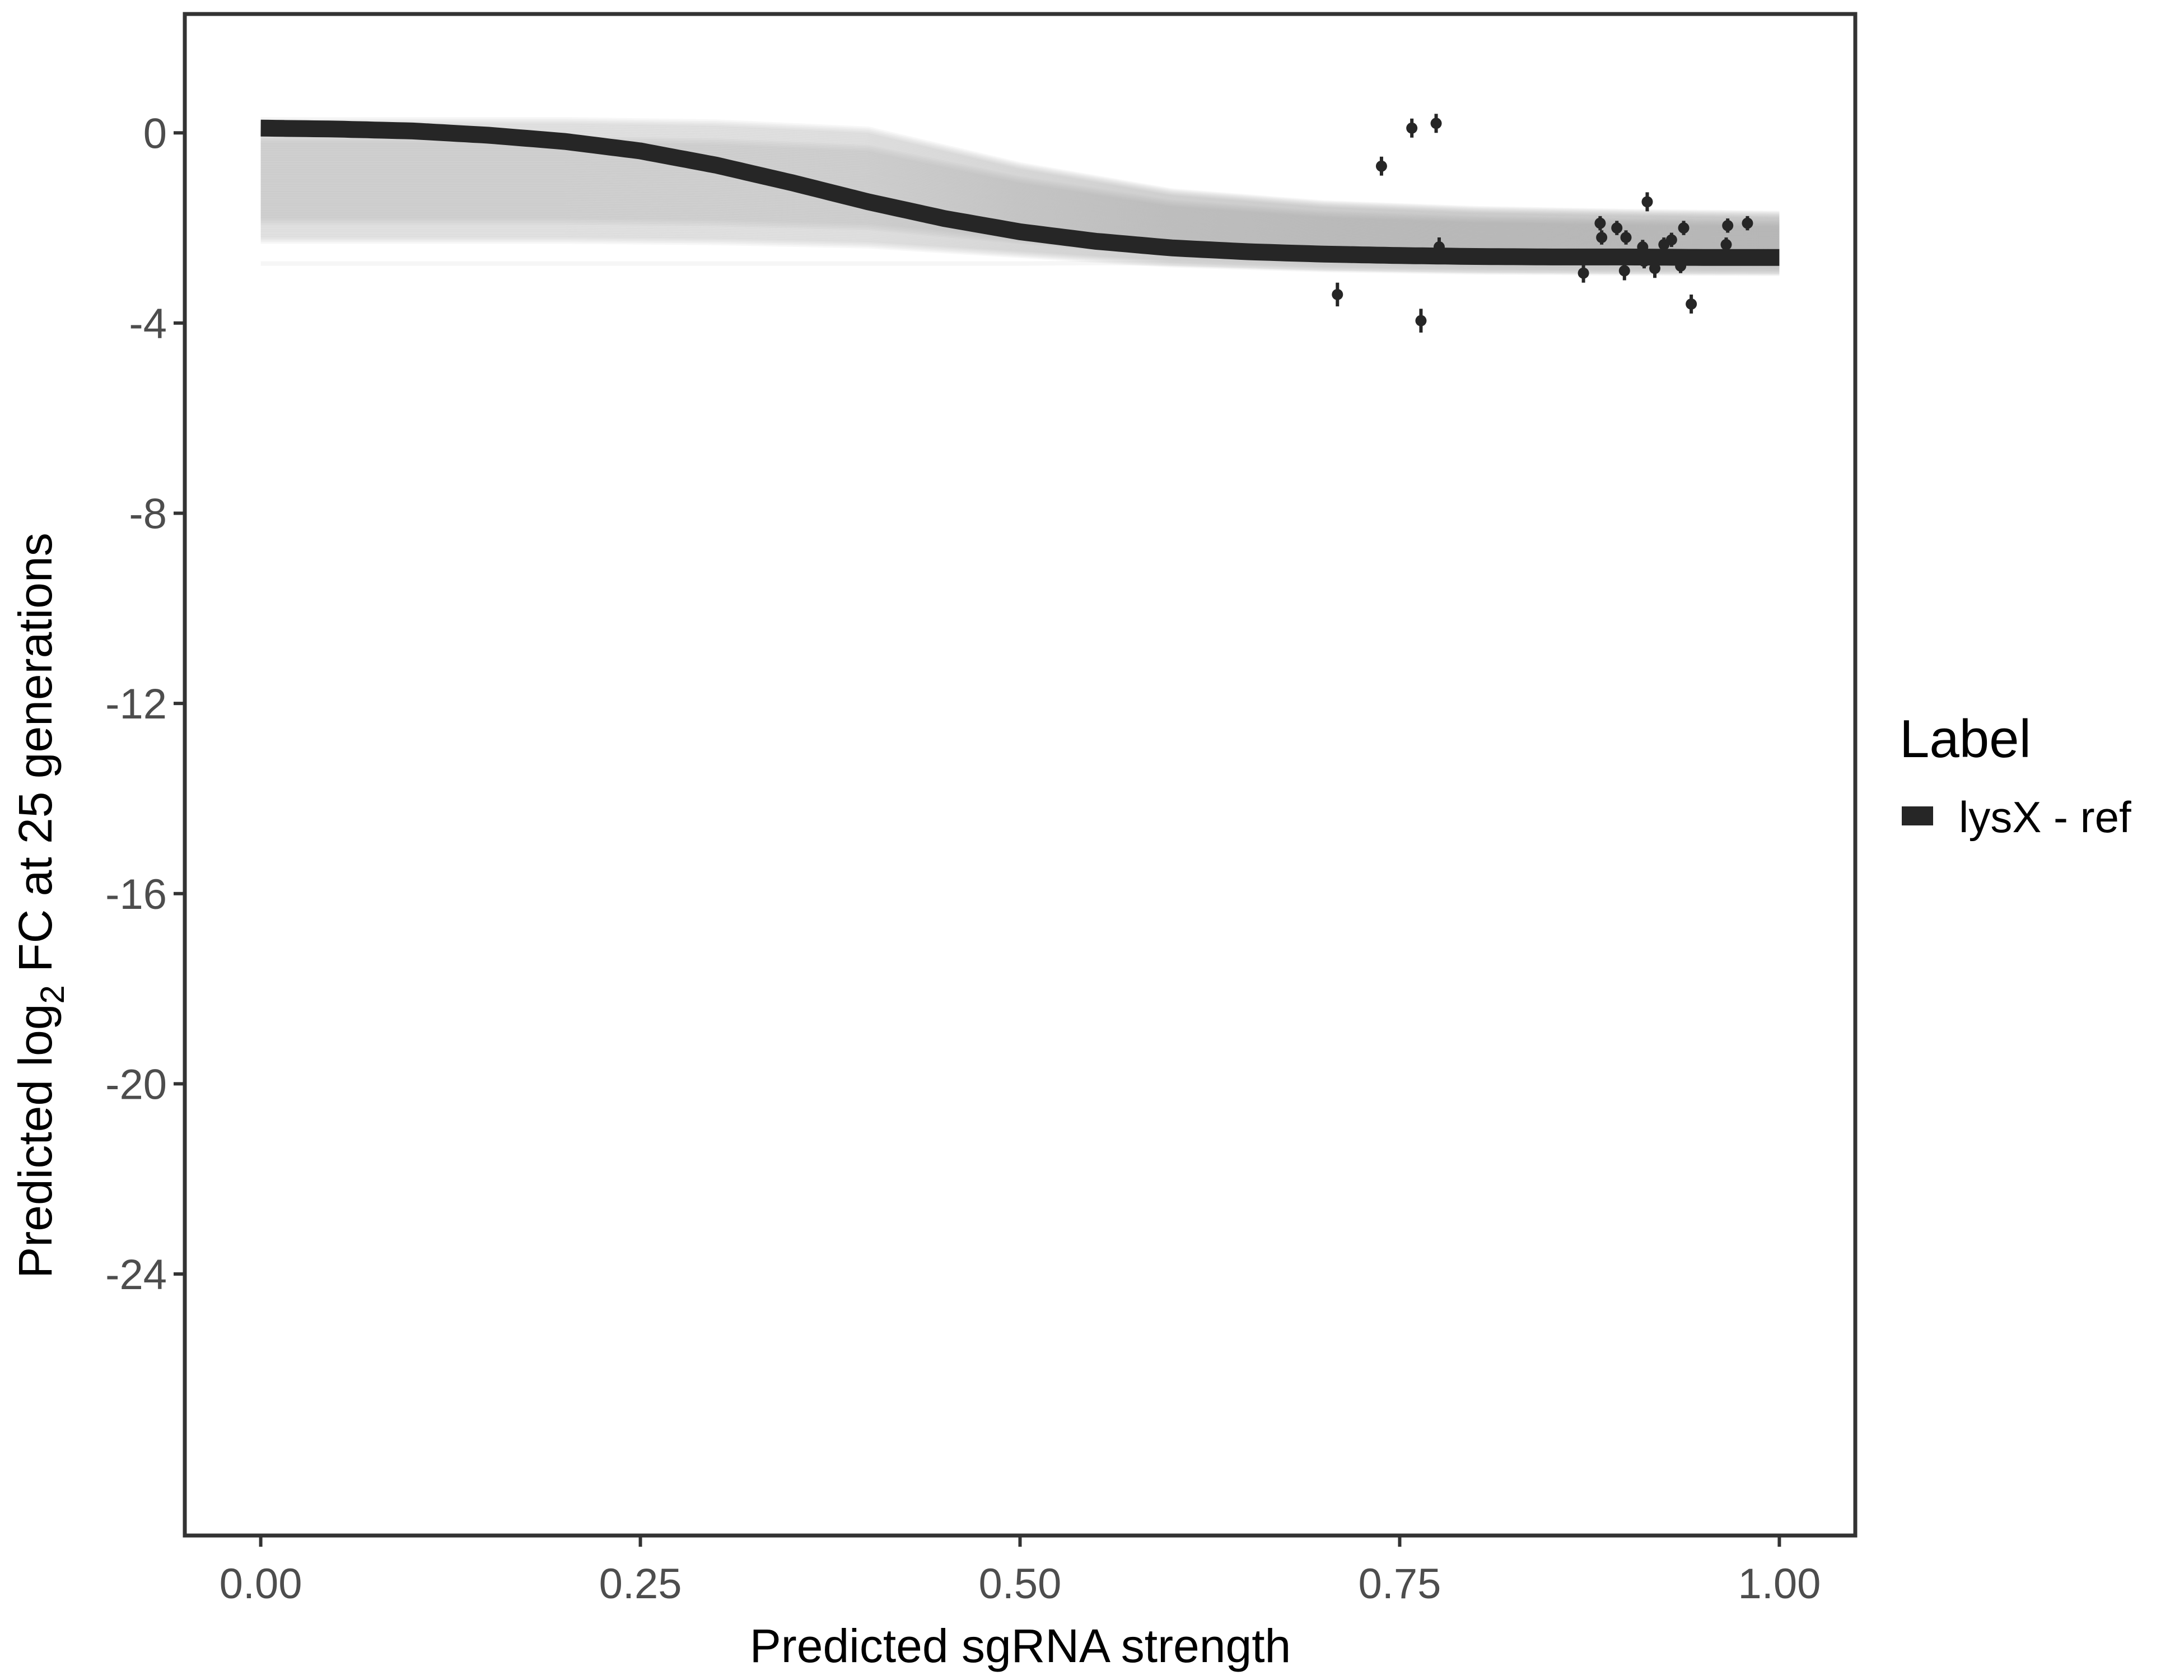 This screenshot has width=2184, height=1680. What do you see at coordinates (36, 1141) in the screenshot?
I see `y-axis-title-prefix: Predicted log` at bounding box center [36, 1141].